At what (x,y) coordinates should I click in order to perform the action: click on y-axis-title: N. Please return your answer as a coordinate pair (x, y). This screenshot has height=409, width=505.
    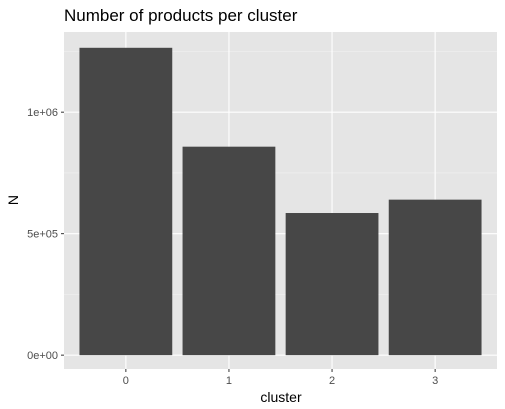
    Looking at the image, I should click on (13, 200).